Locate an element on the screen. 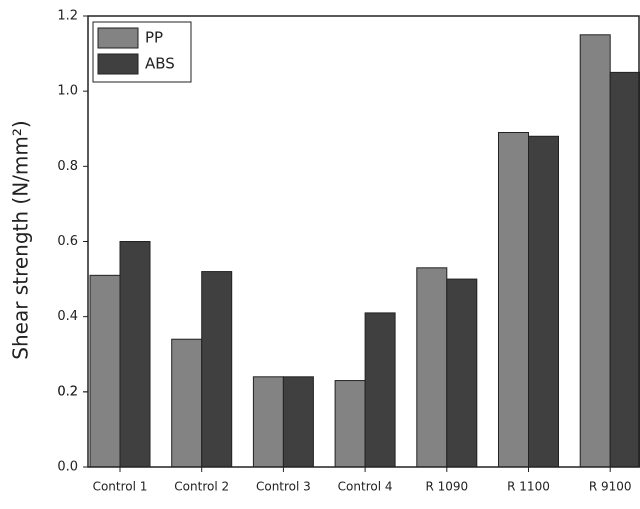  y-tick-label: 1.0 is located at coordinates (67, 91).